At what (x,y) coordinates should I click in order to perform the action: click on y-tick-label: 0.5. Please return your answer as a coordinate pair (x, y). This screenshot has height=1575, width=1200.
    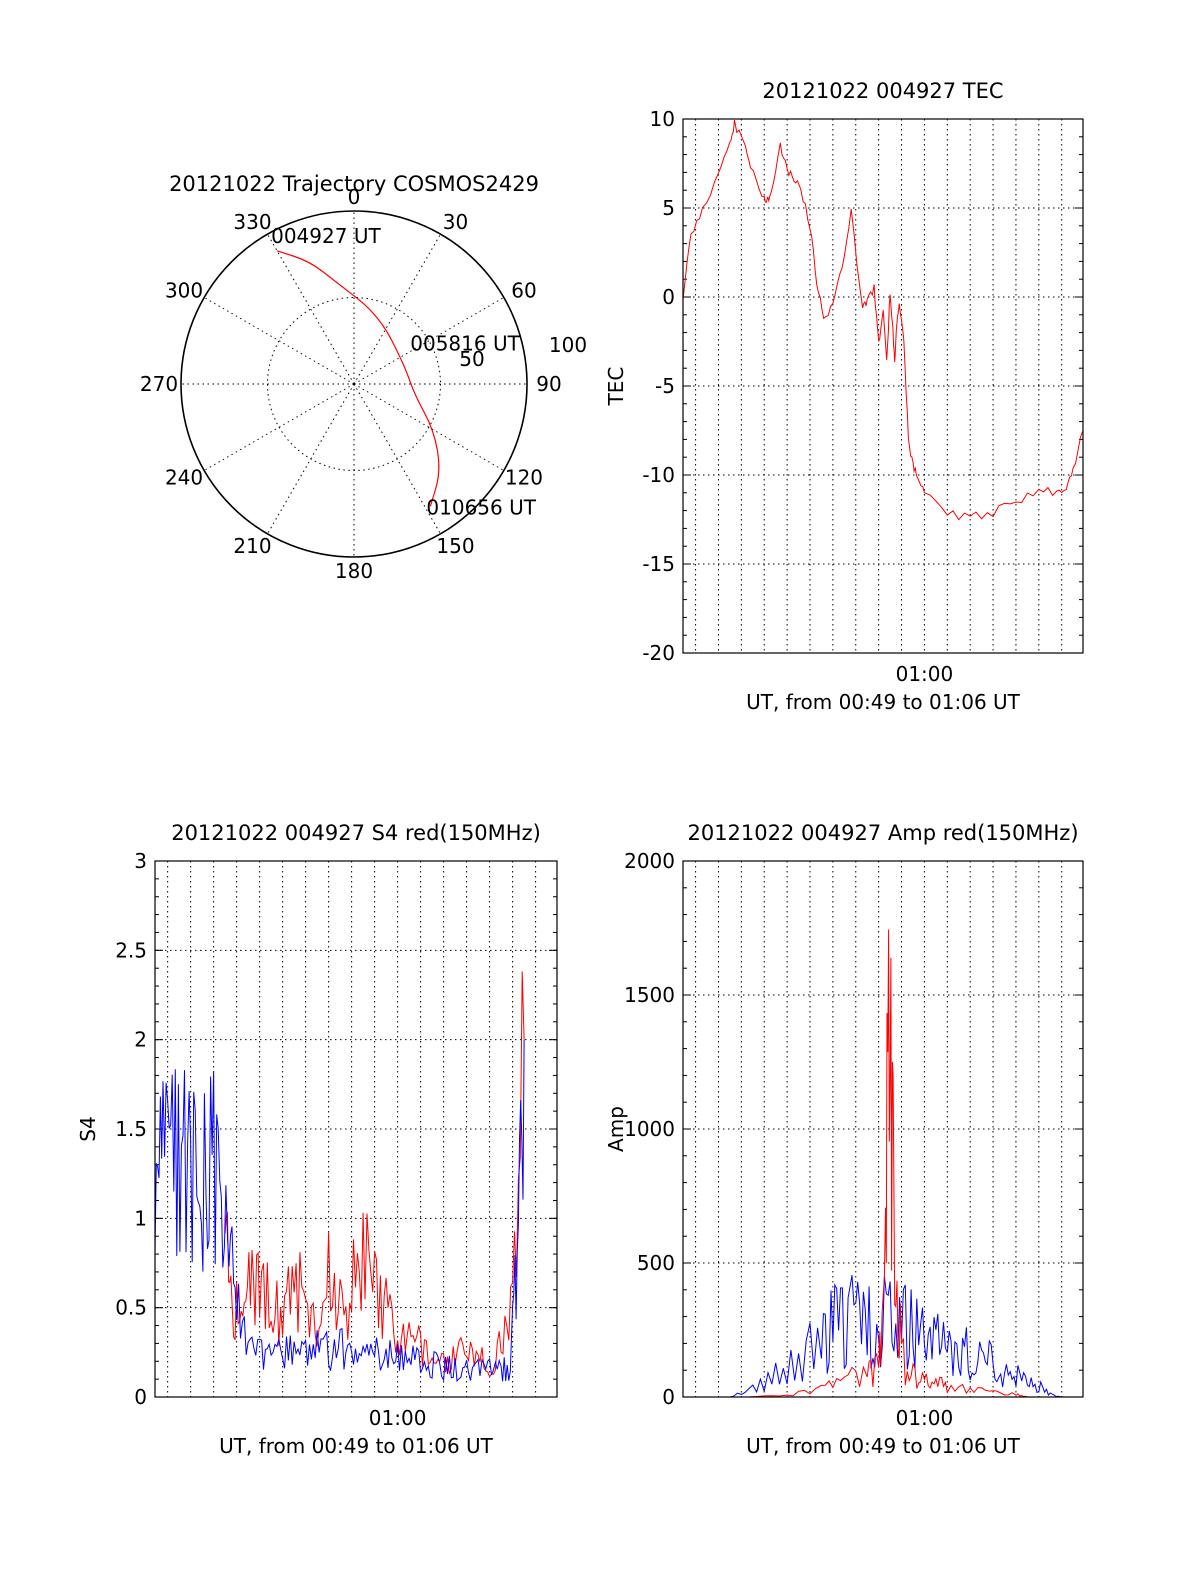
    Looking at the image, I should click on (131, 1308).